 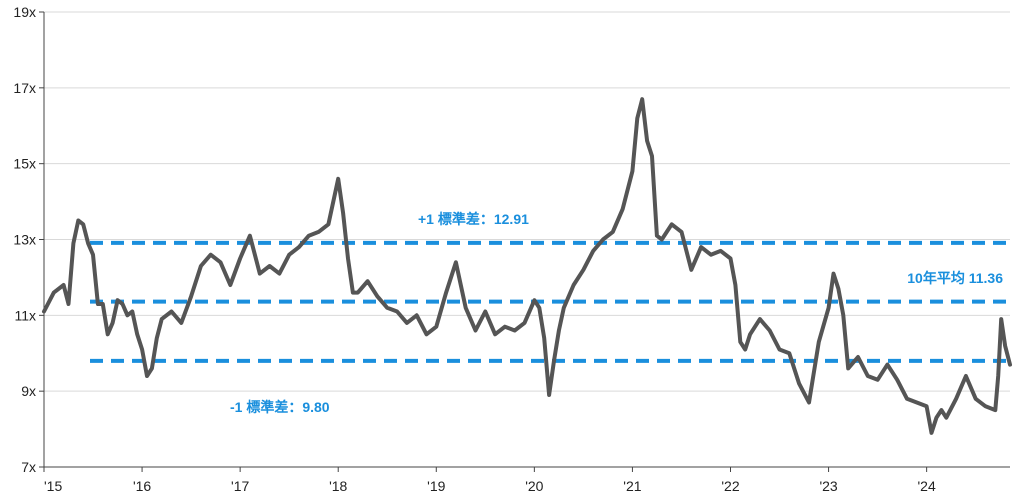 What do you see at coordinates (28, 467) in the screenshot?
I see `y-tick-label: 7x` at bounding box center [28, 467].